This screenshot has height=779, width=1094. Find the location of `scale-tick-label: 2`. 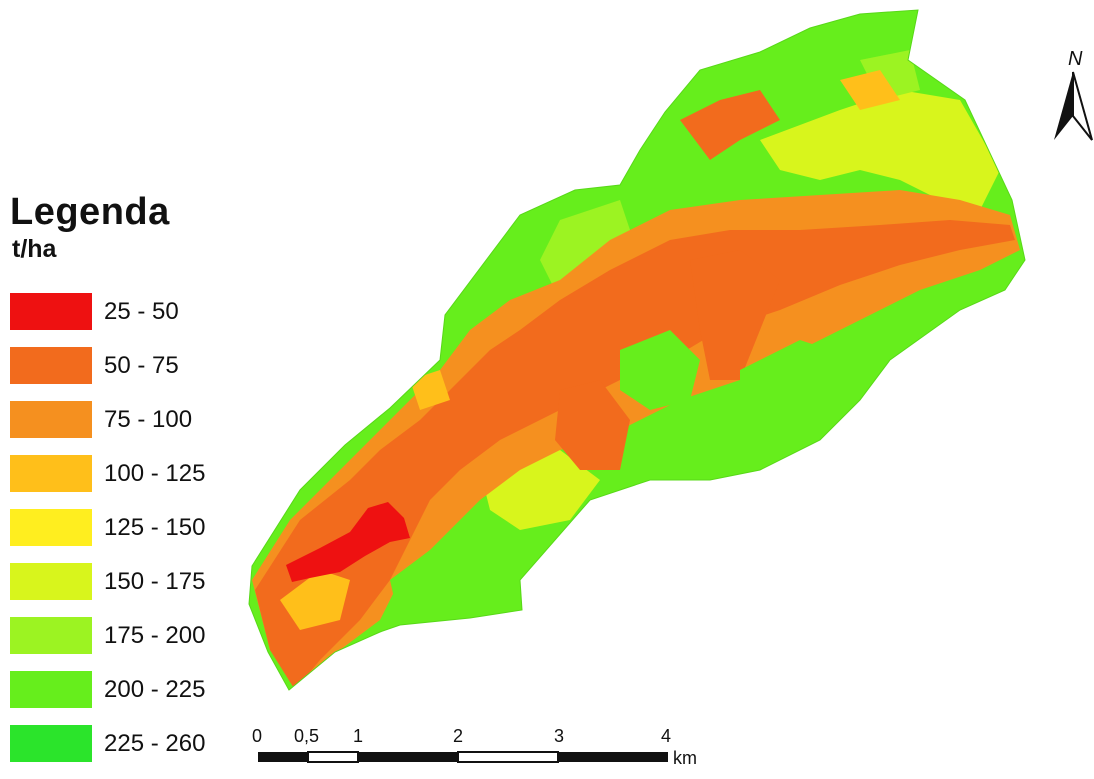

scale-tick-label: 2 is located at coordinates (458, 736).